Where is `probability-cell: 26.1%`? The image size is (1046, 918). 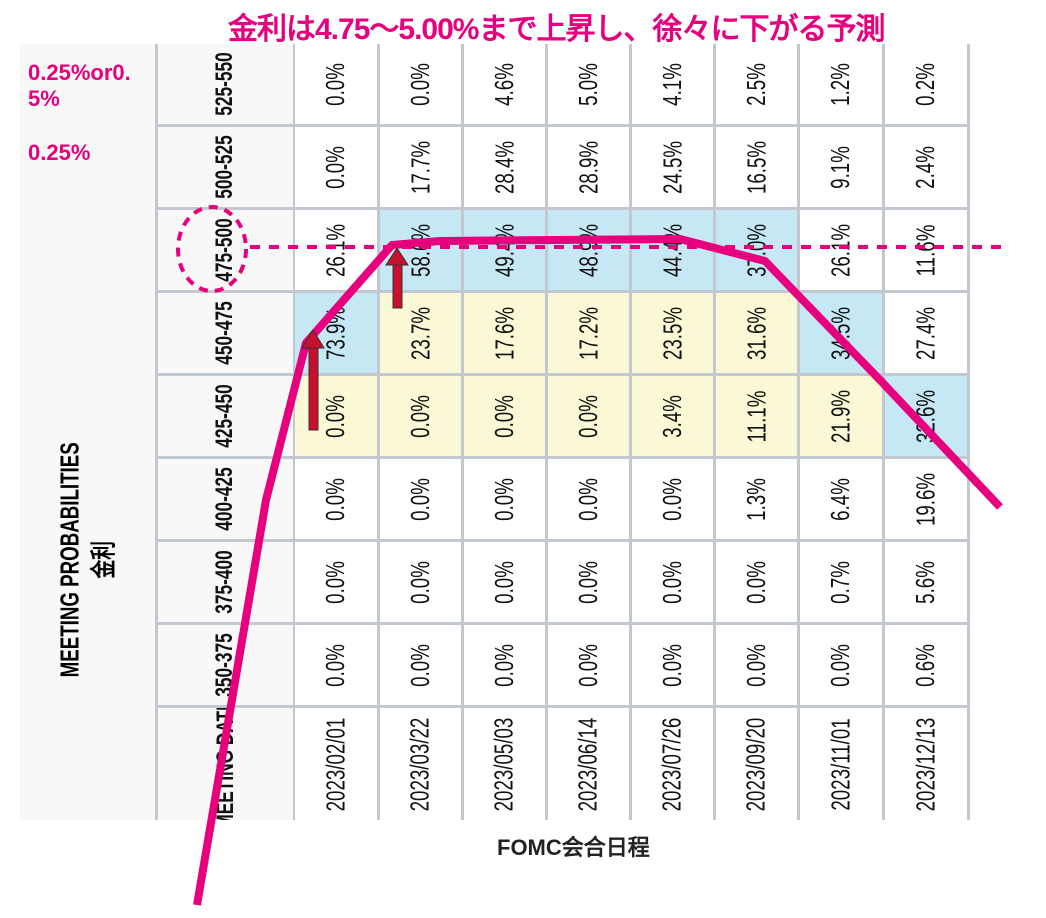 probability-cell: 26.1% is located at coordinates (841, 250).